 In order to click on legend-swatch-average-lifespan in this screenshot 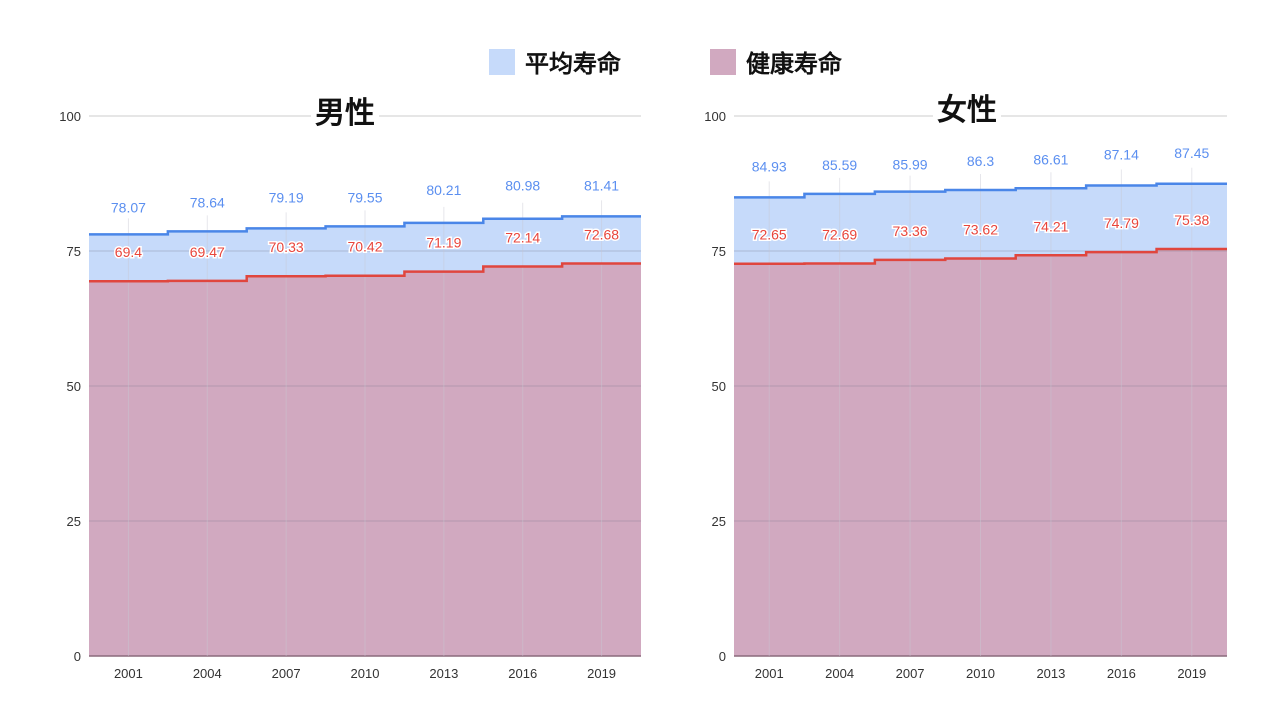, I will do `click(502, 61)`.